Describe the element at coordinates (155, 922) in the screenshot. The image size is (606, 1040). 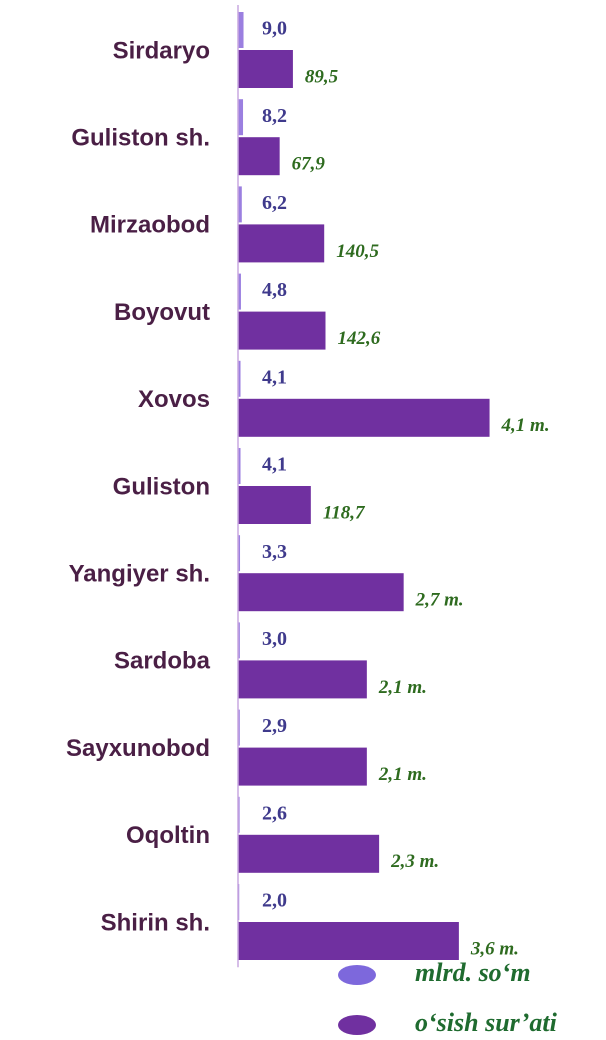
I see `category-label: Shirin sh.` at that location.